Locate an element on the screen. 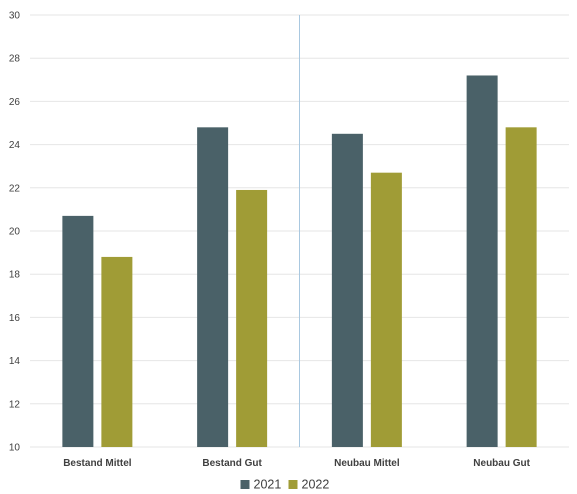 Image resolution: width=577 pixels, height=494 pixels. legend: 2021 2022 is located at coordinates (285, 485).